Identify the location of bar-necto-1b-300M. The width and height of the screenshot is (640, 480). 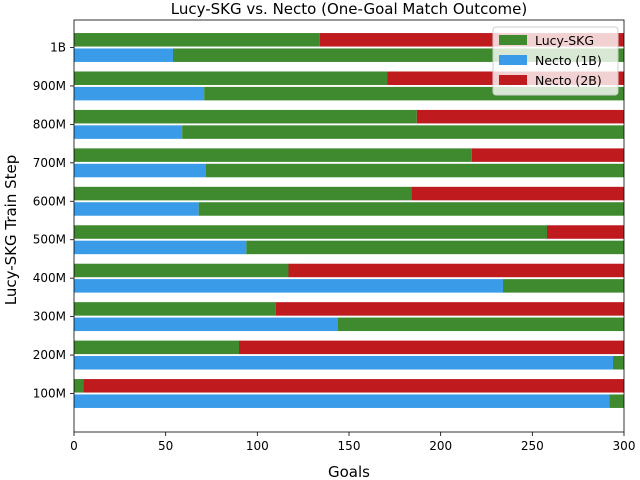
(206, 324).